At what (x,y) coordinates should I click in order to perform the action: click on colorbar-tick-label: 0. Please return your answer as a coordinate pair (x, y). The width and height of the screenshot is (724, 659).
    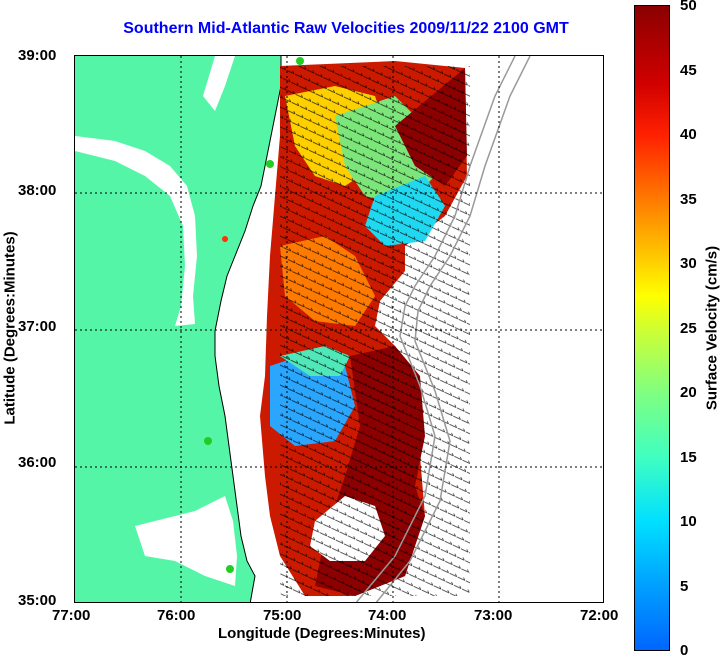
    Looking at the image, I should click on (684, 650).